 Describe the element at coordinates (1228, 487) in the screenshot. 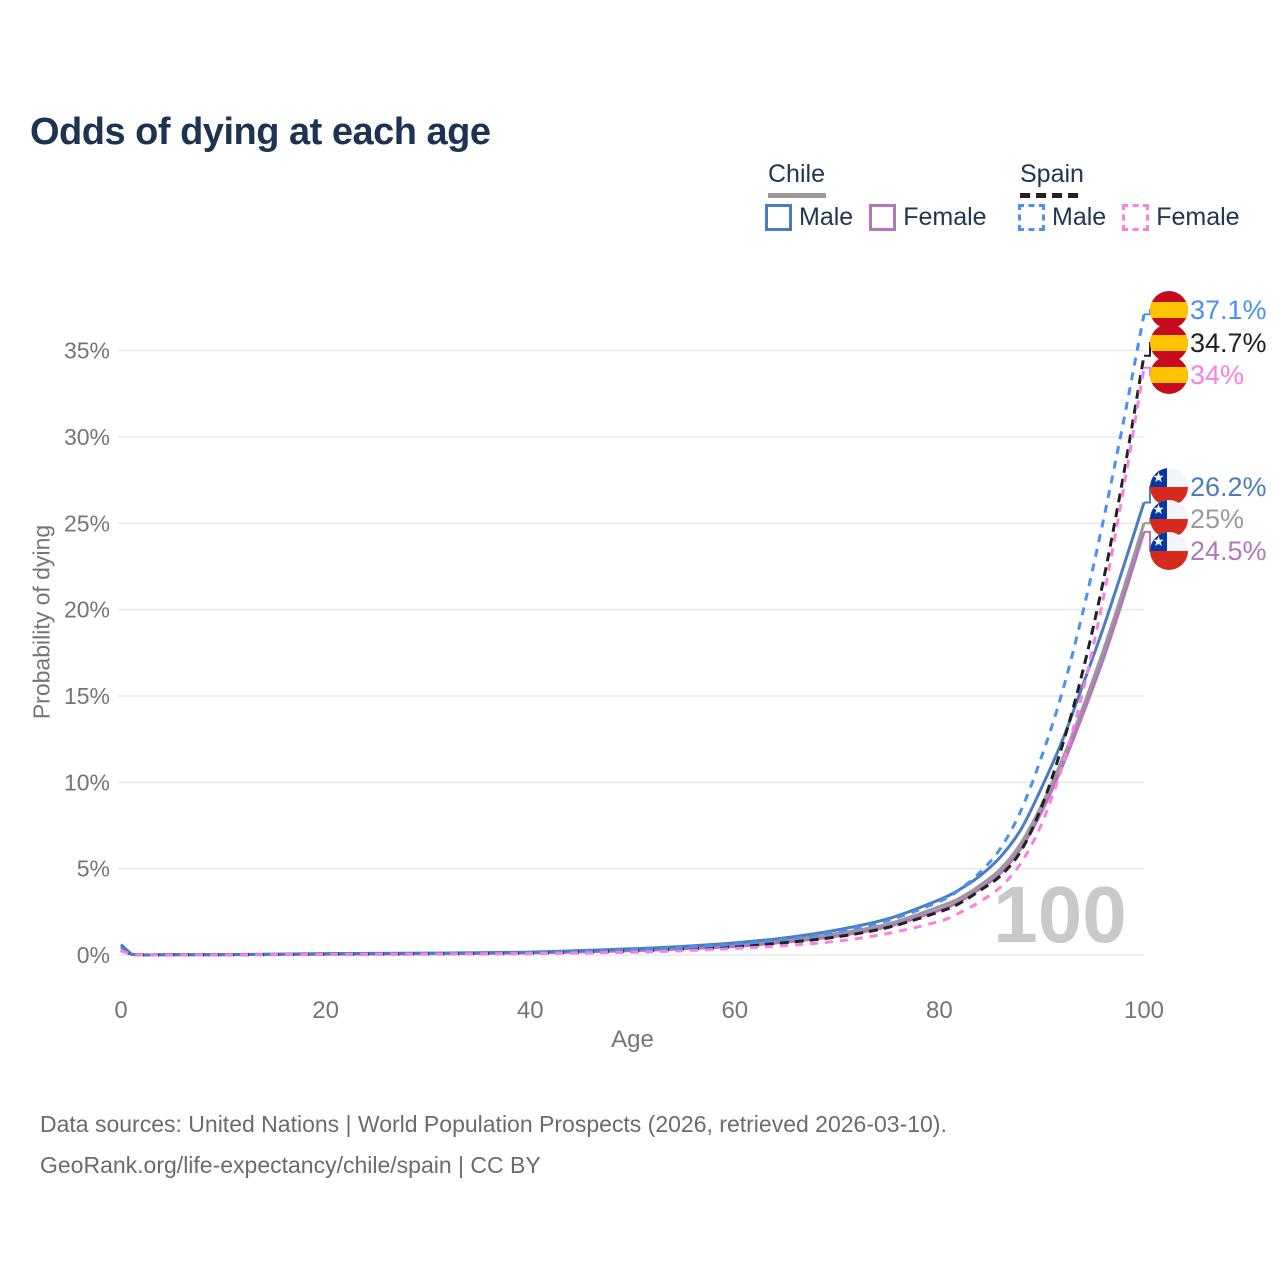

I see `end-label-value: 26.2%` at that location.